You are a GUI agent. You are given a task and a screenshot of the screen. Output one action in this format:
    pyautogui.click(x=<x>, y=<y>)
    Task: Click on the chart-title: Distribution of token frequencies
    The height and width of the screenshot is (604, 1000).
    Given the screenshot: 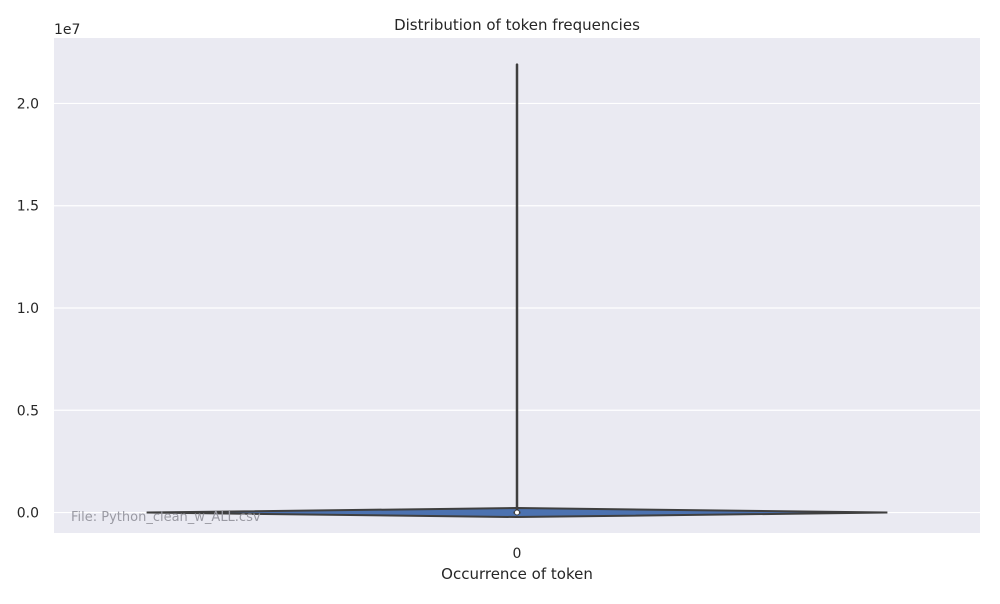 What is the action you would take?
    pyautogui.click(x=517, y=25)
    